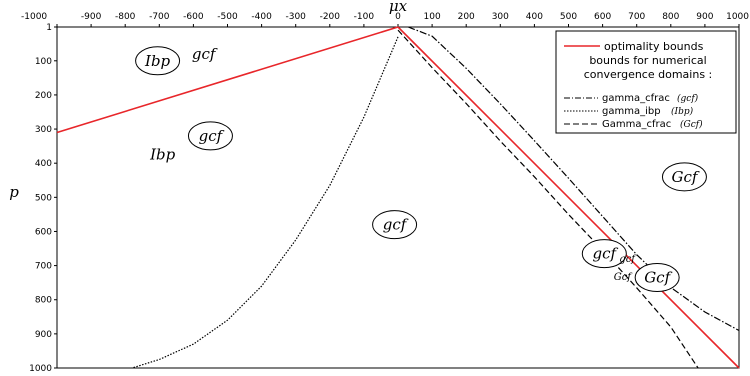 This screenshot has height=376, width=750. What do you see at coordinates (43, 62) in the screenshot?
I see `y-tick-label: 100` at bounding box center [43, 62].